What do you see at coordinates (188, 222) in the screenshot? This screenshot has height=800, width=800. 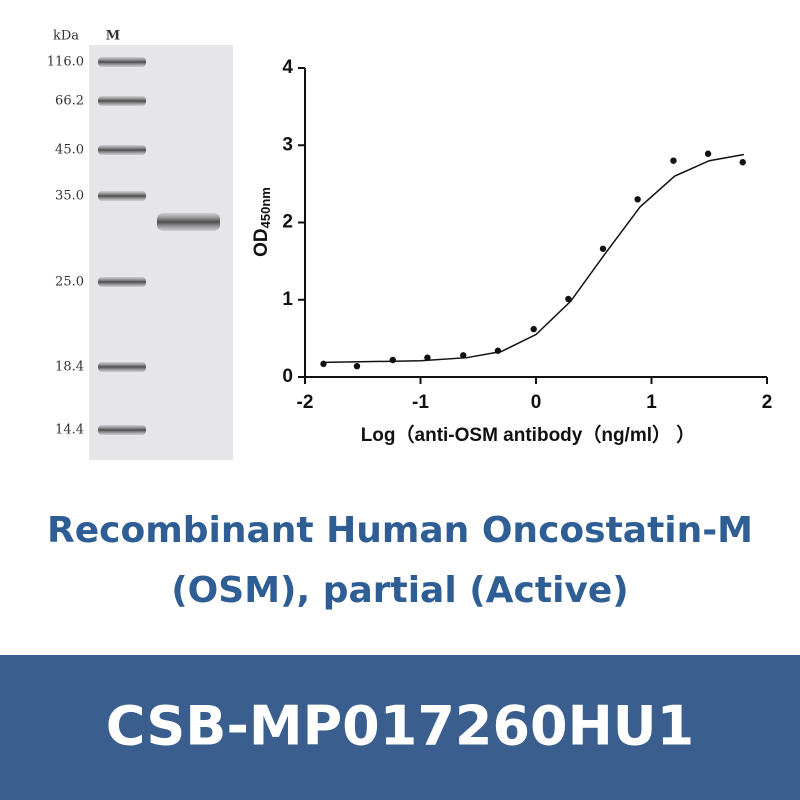 I see `sample-band` at bounding box center [188, 222].